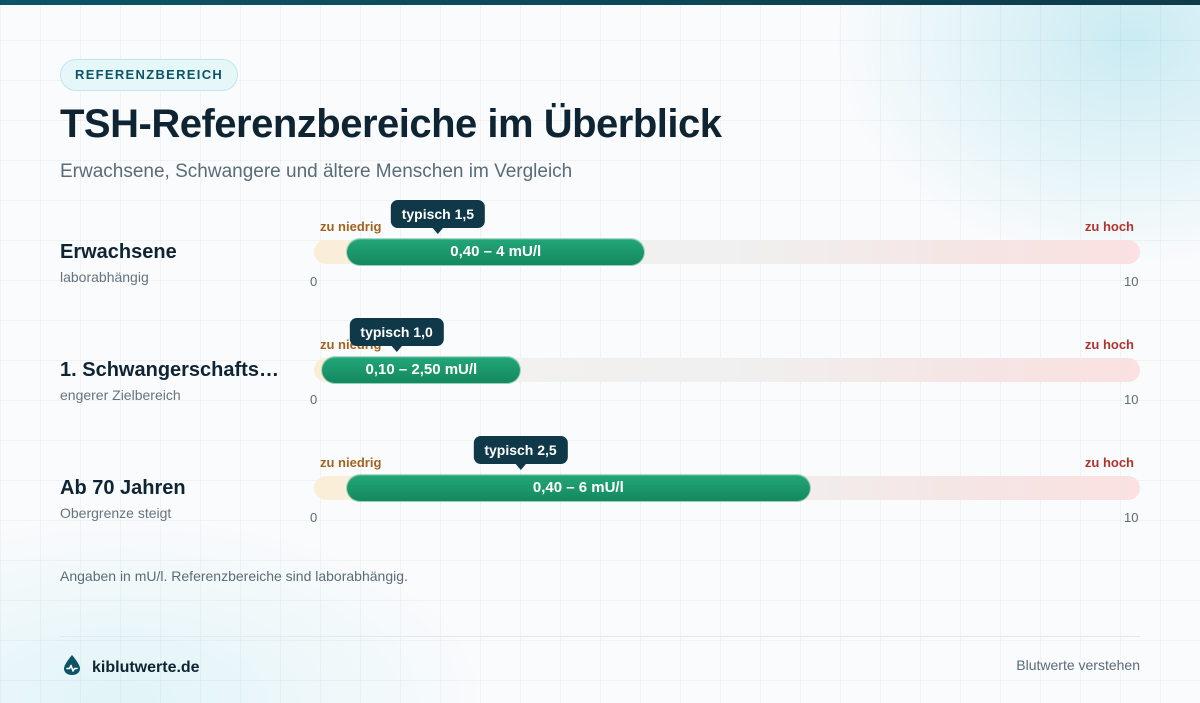 The width and height of the screenshot is (1200, 703). I want to click on typical-value-marker: typisch 1,0, so click(396, 335).